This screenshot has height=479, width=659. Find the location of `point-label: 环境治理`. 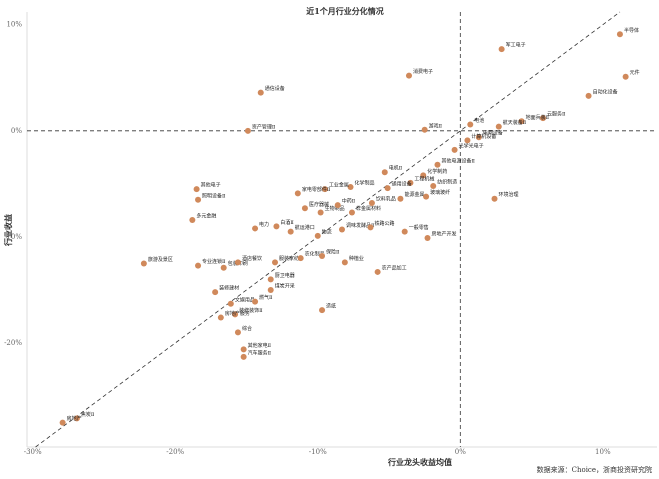

point-label: 环境治理 is located at coordinates (509, 194).